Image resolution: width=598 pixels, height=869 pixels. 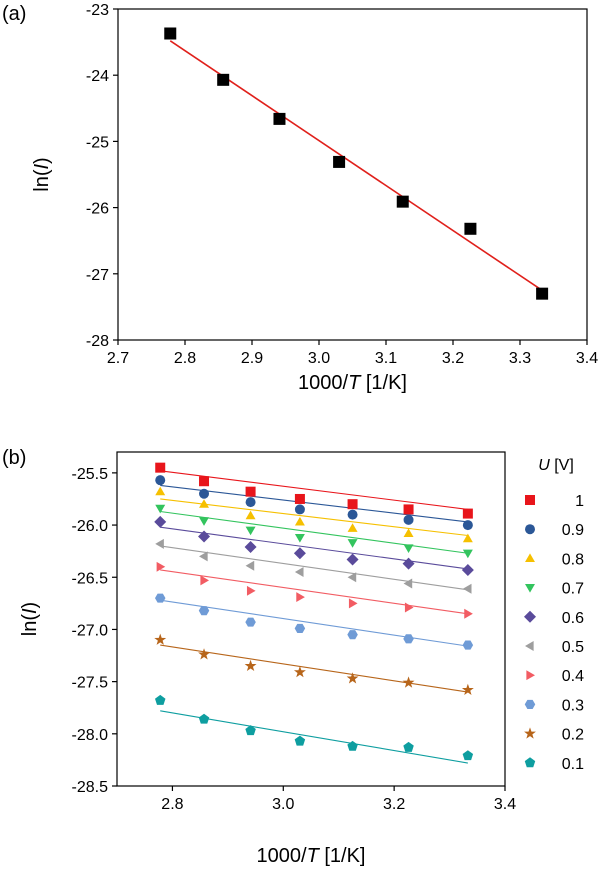 I want to click on chart-b-y-tick-label: -27.0, so click(x=90, y=630).